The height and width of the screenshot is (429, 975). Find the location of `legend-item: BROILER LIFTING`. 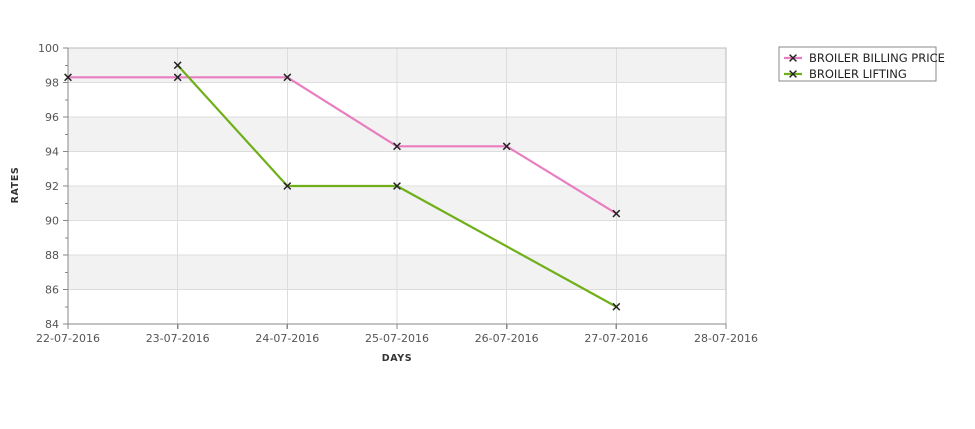

legend-item: BROILER LIFTING is located at coordinates (845, 74).